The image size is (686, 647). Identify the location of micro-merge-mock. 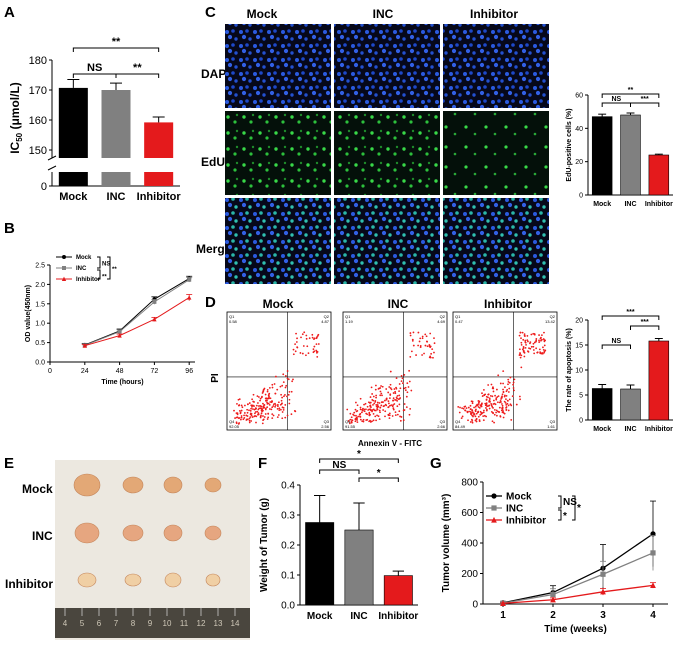
(278, 241).